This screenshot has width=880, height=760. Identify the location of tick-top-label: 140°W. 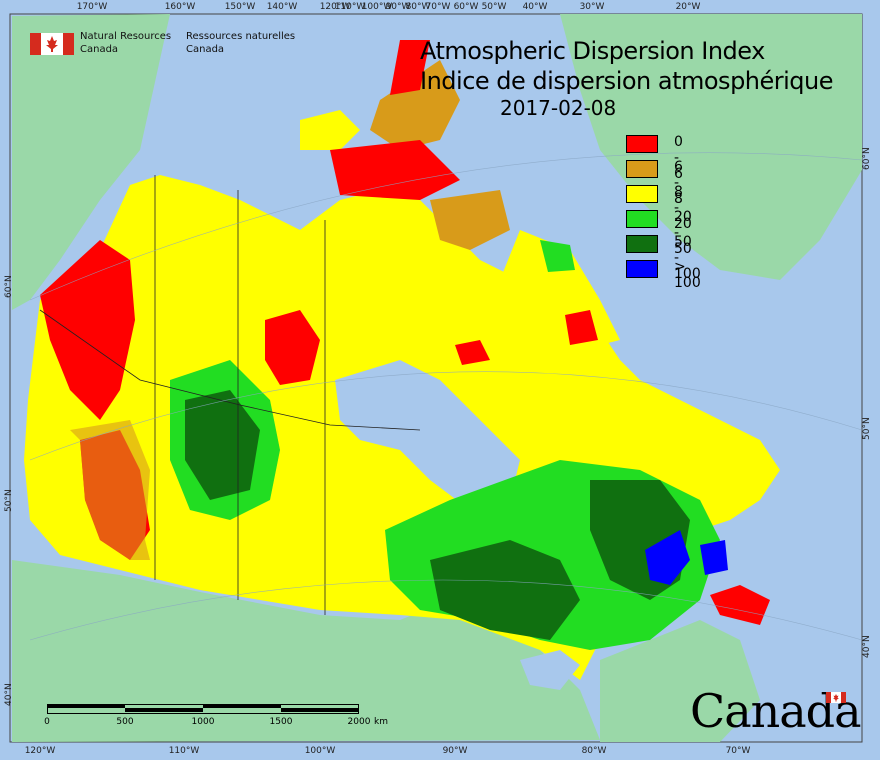
(282, 7).